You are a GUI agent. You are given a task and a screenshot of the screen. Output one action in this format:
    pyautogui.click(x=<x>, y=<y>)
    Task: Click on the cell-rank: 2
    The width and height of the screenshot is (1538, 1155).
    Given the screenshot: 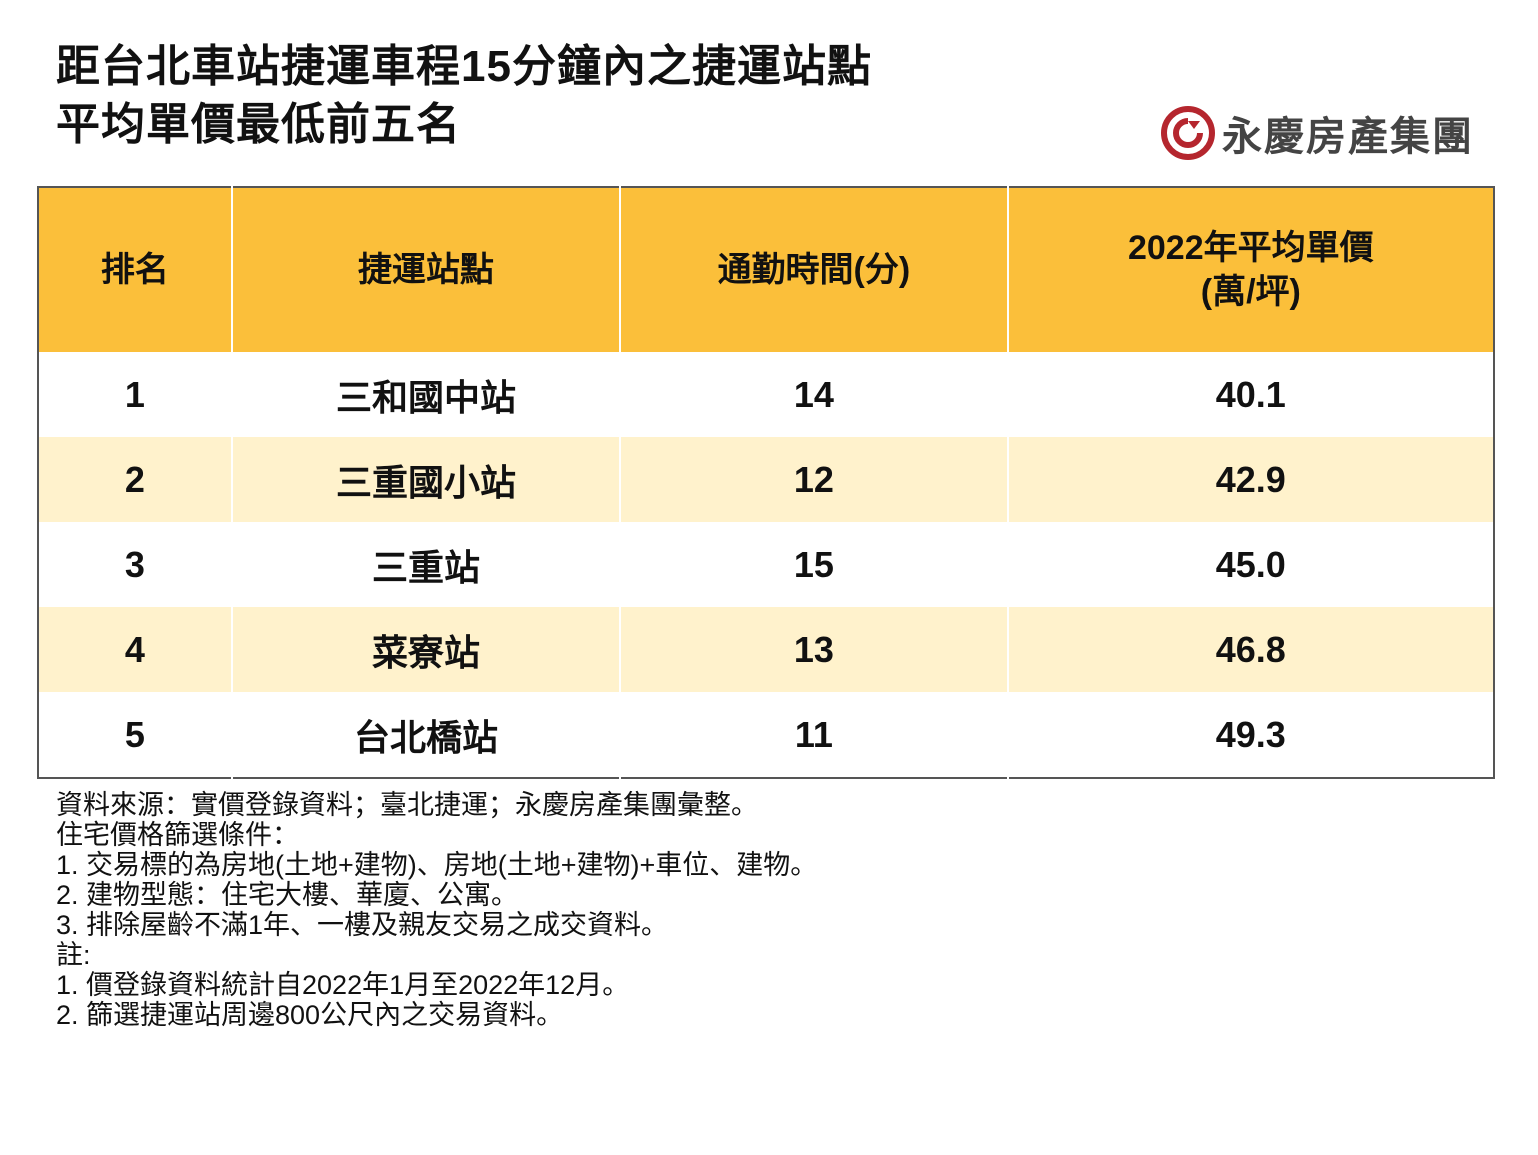 What is the action you would take?
    pyautogui.click(x=135, y=479)
    